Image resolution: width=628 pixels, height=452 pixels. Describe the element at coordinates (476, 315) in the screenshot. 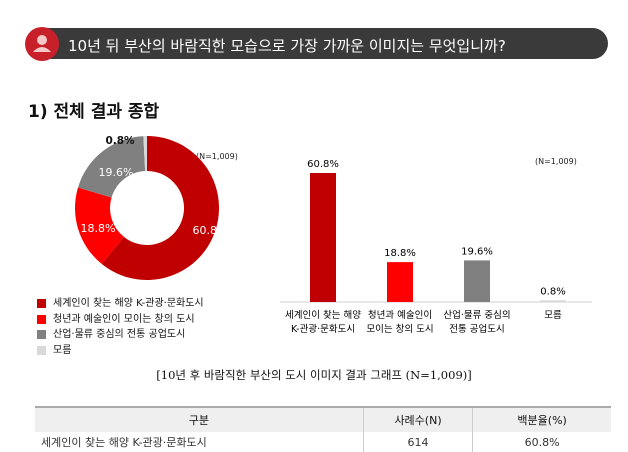

I see `x-tick-label: 산업·물류 중심의` at that location.